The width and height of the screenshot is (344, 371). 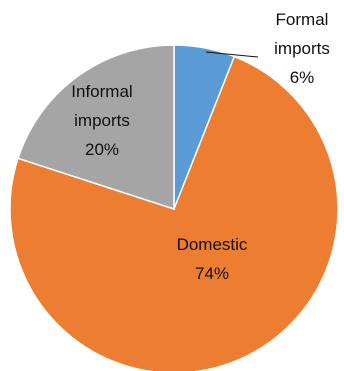 What do you see at coordinates (302, 77) in the screenshot?
I see `formal-imports-percent: 6%` at bounding box center [302, 77].